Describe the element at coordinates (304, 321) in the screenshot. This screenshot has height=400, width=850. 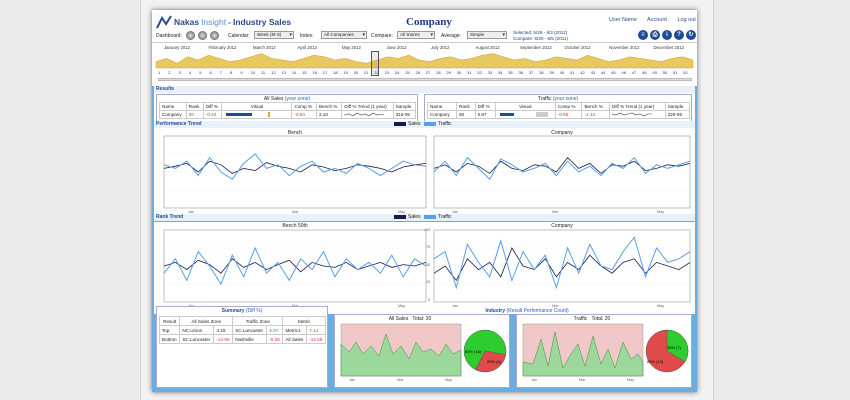
I see `col-metric: Metric` at that location.